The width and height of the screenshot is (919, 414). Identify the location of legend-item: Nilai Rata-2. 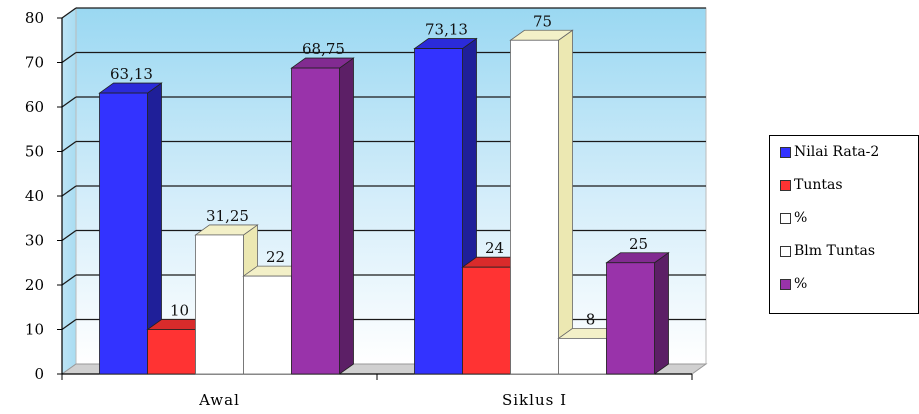
(829, 152).